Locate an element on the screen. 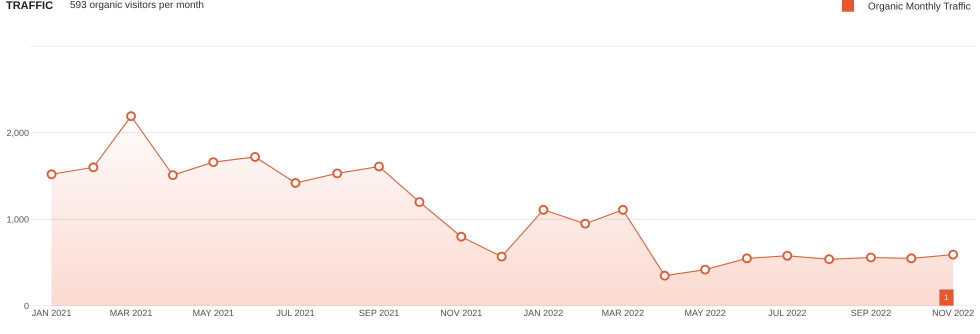 Image resolution: width=980 pixels, height=334 pixels. x-tick-label: NOV 2021 is located at coordinates (461, 313).